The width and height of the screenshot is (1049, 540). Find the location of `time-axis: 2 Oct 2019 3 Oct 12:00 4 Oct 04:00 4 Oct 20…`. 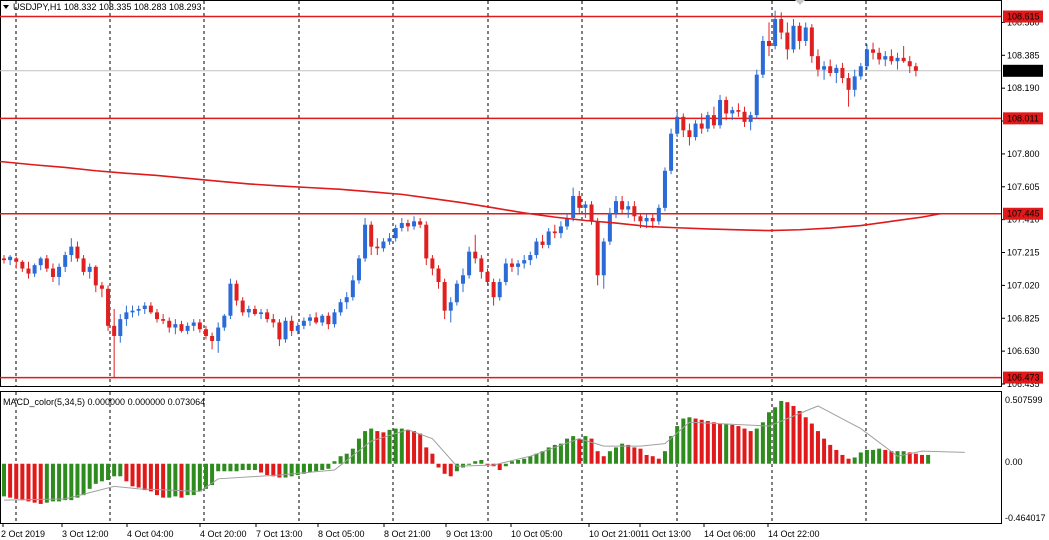

time-axis: 2 Oct 2019 3 Oct 12:00 4 Oct 04:00 4 Oct 20… is located at coordinates (410, 531).